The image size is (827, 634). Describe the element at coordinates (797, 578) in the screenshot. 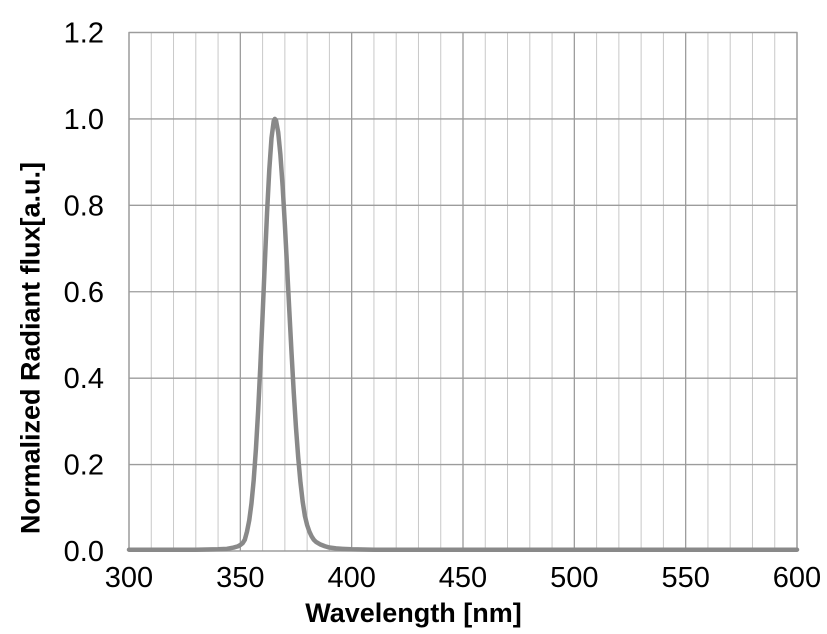

I see `tick-label: 600` at that location.